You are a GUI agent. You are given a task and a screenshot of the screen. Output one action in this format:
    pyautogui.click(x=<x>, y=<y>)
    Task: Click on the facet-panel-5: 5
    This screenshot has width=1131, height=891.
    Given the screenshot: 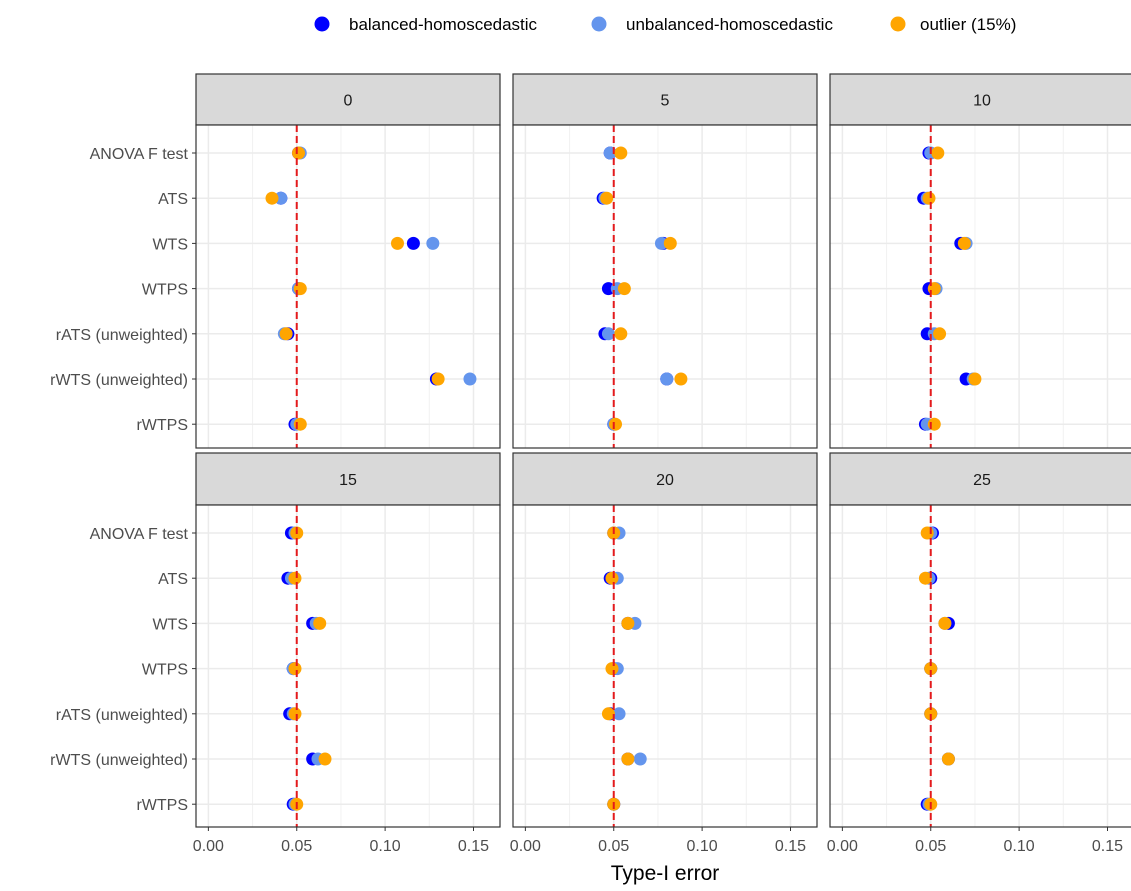 What is the action you would take?
    pyautogui.click(x=665, y=261)
    